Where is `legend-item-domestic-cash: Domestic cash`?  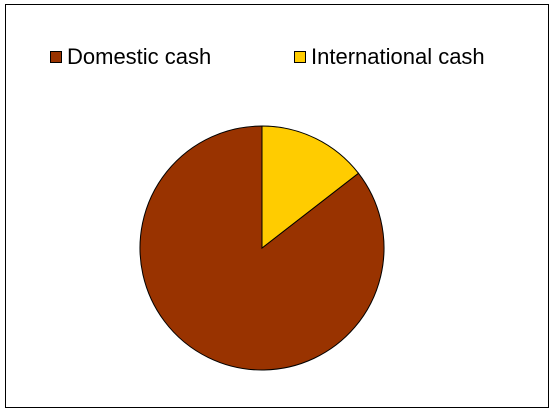 legend-item-domestic-cash: Domestic cash is located at coordinates (131, 56).